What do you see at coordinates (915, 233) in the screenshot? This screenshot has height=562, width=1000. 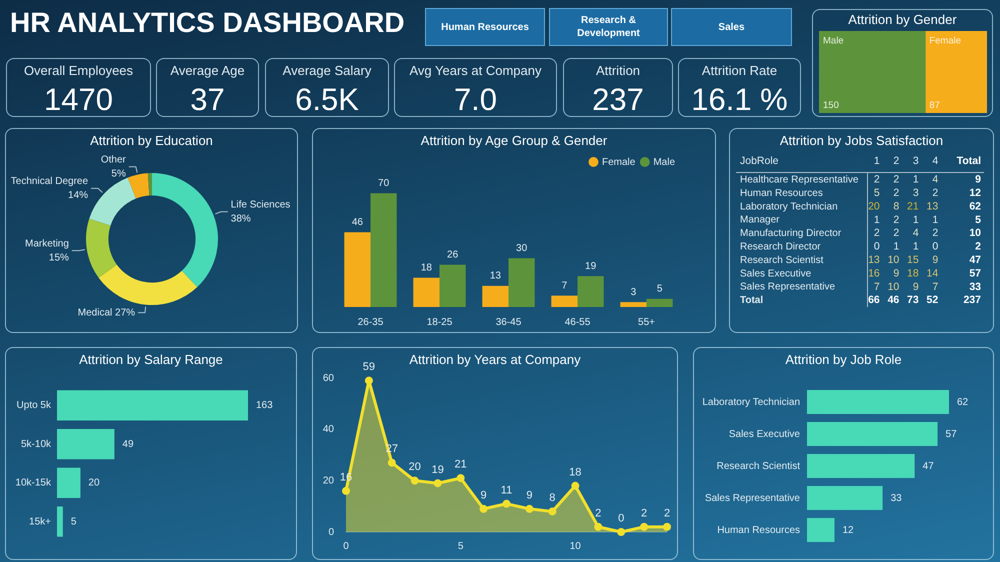 I see `data-label: 4` at bounding box center [915, 233].